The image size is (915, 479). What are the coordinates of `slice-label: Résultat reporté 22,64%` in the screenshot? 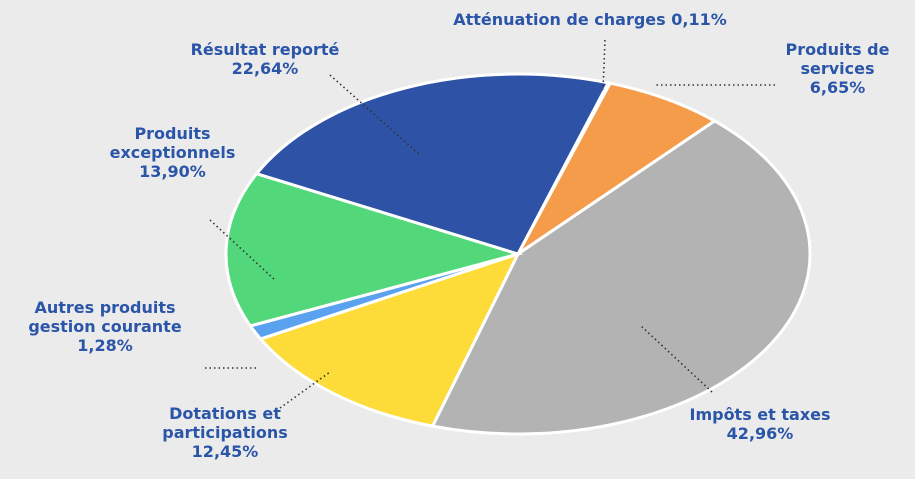 It's located at (265, 59).